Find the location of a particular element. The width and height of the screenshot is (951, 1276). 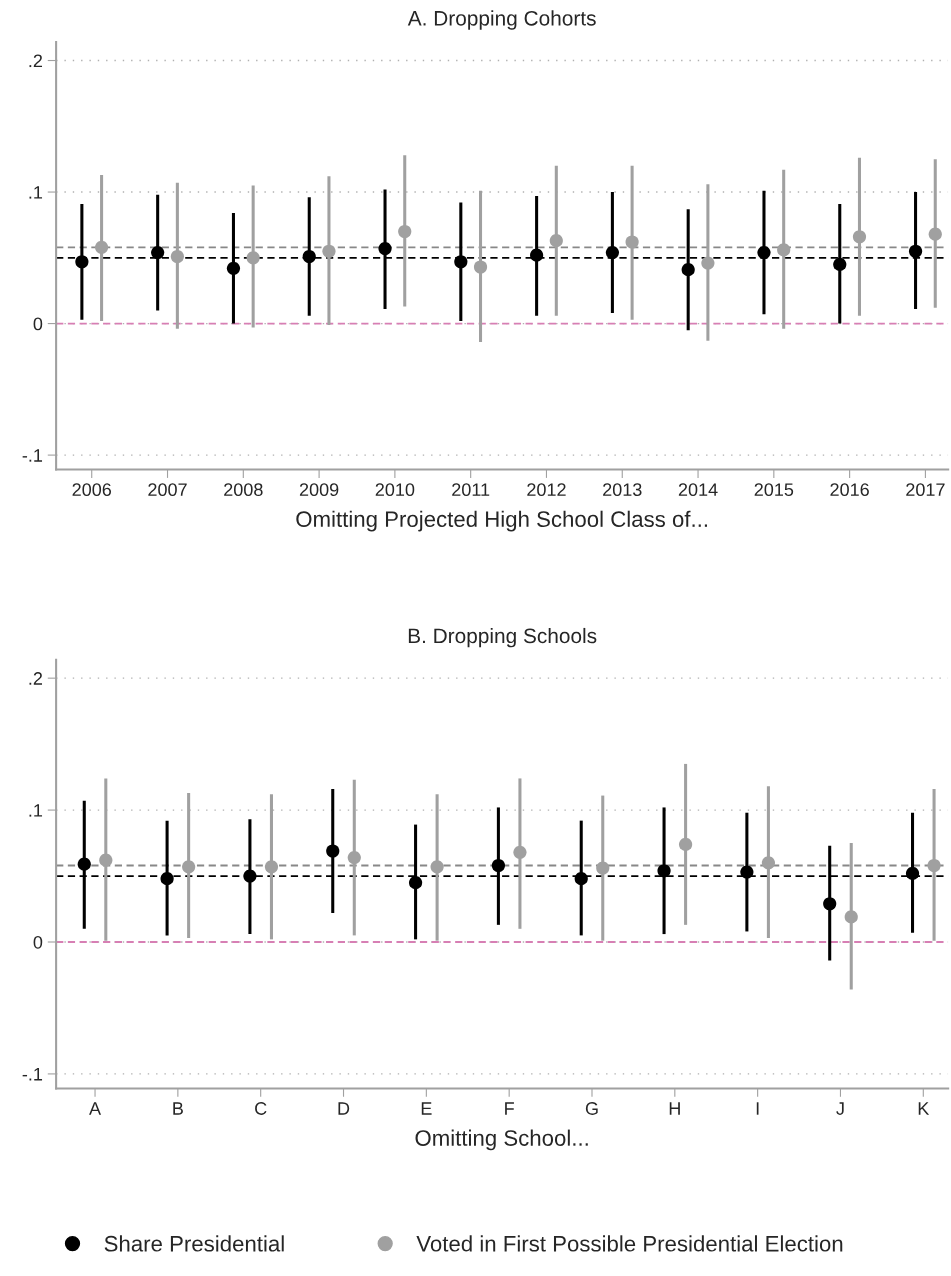

x-tick-label: 2010 is located at coordinates (395, 490).